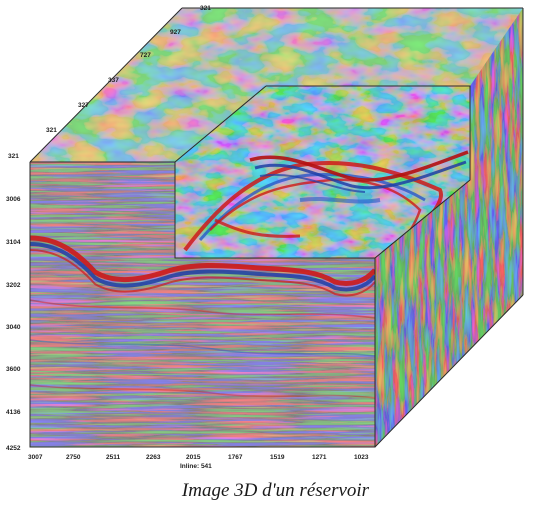 Image resolution: width=551 pixels, height=511 pixels. Describe the element at coordinates (361, 457) in the screenshot. I see `inline-tick: 1023` at that location.